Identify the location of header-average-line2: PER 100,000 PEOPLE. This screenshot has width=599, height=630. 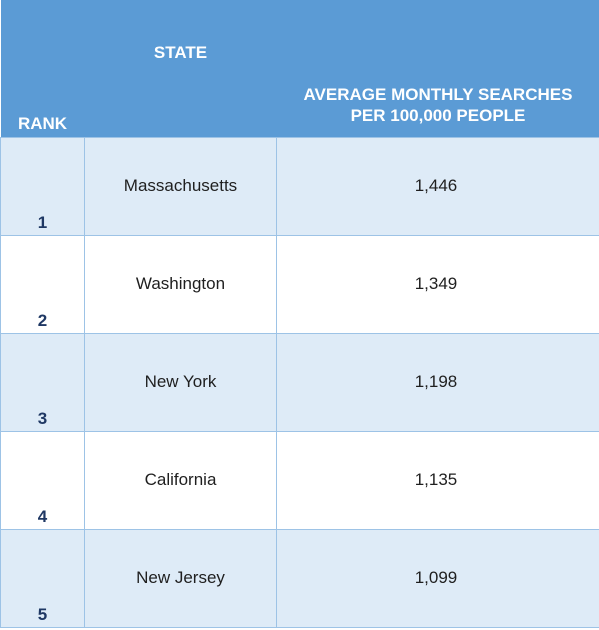
(438, 115).